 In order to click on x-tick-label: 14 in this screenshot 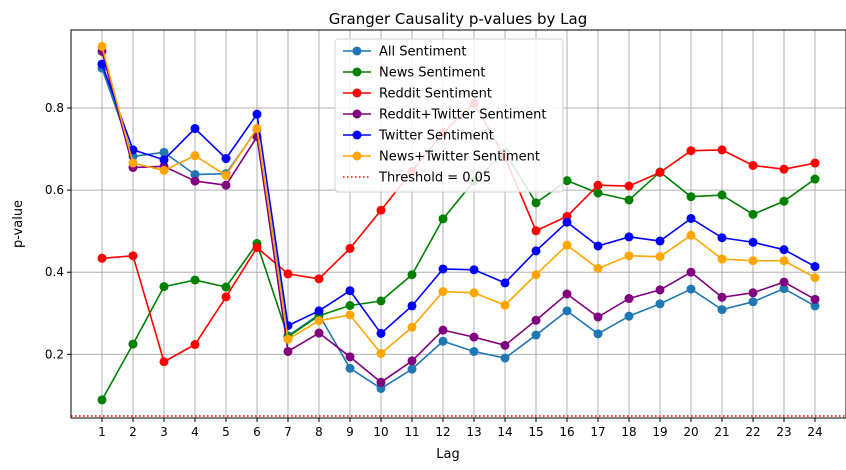, I will do `click(504, 432)`.